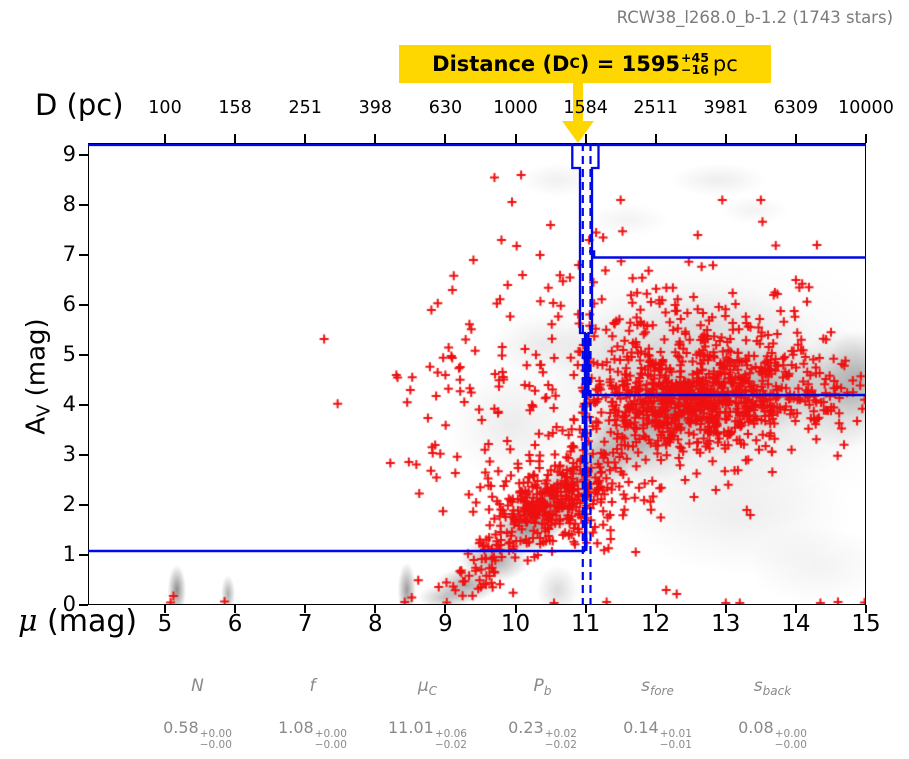 This screenshot has height=759, width=909. What do you see at coordinates (501, 64) in the screenshot?
I see `annotation-prefix: Distance (D` at bounding box center [501, 64].